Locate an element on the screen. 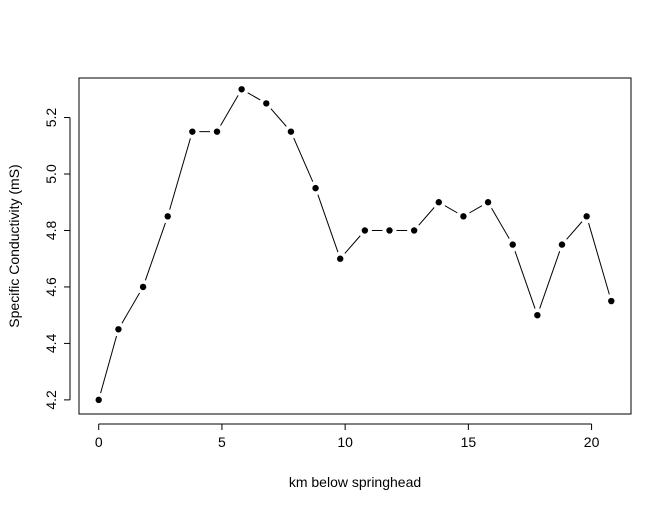 The image size is (672, 511). x-axis: 0 5 10 15 20 is located at coordinates (347, 436).